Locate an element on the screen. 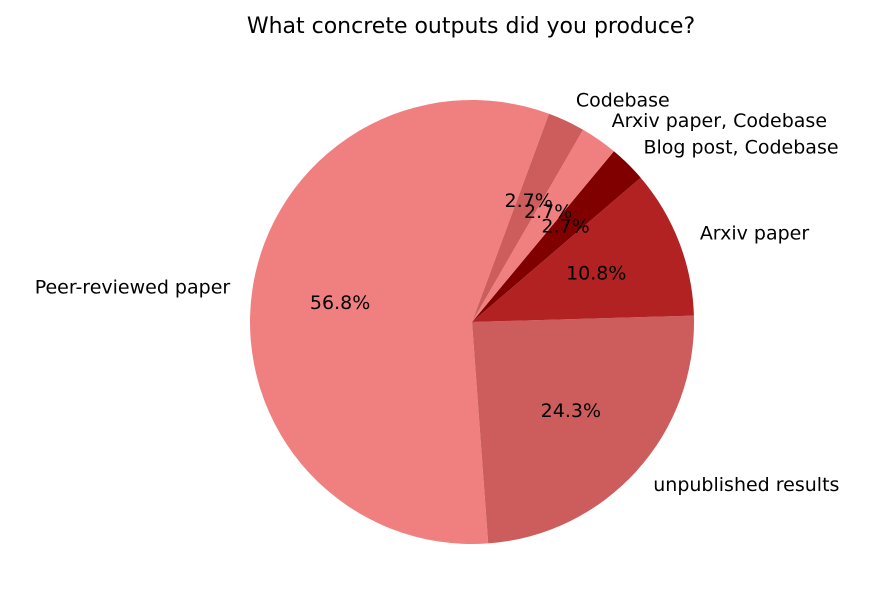  slice-label: Codebase is located at coordinates (623, 100).